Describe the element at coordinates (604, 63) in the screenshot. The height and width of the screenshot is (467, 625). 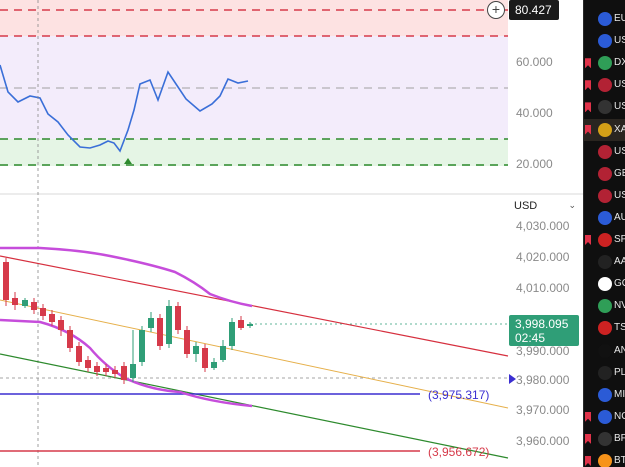
I see `watchlist-item: DX` at that location.